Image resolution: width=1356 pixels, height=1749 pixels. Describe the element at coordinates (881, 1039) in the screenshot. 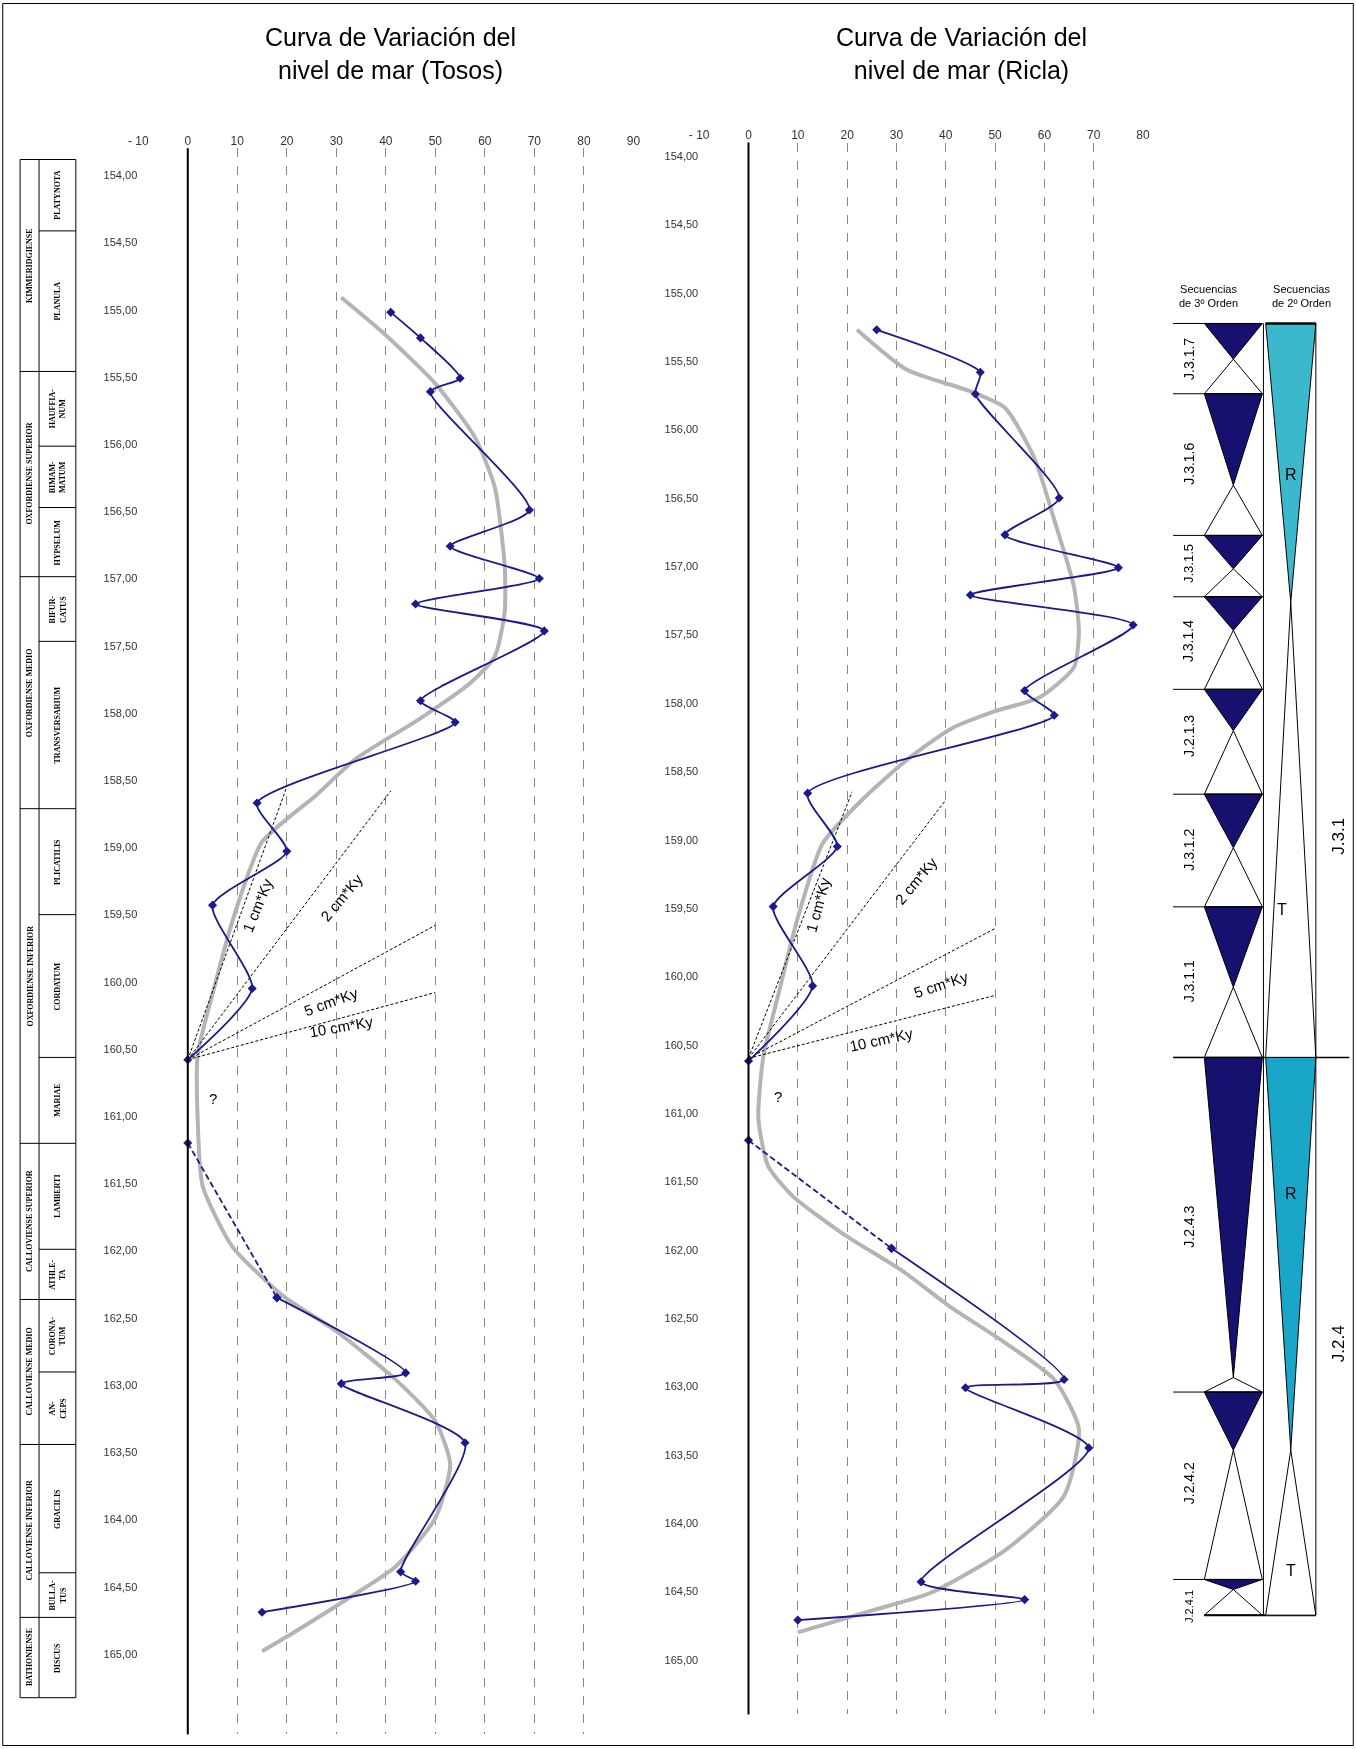

I see `annotation: 10 cm*Ky` at that location.